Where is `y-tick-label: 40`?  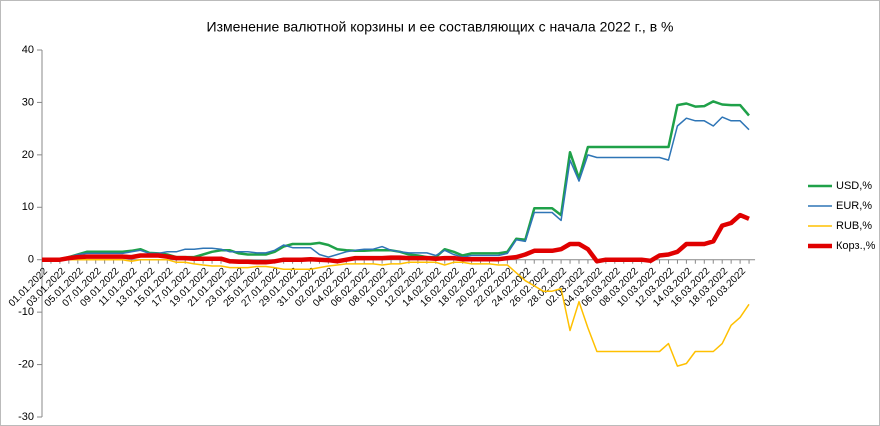
y-tick-label: 40 is located at coordinates (28, 50).